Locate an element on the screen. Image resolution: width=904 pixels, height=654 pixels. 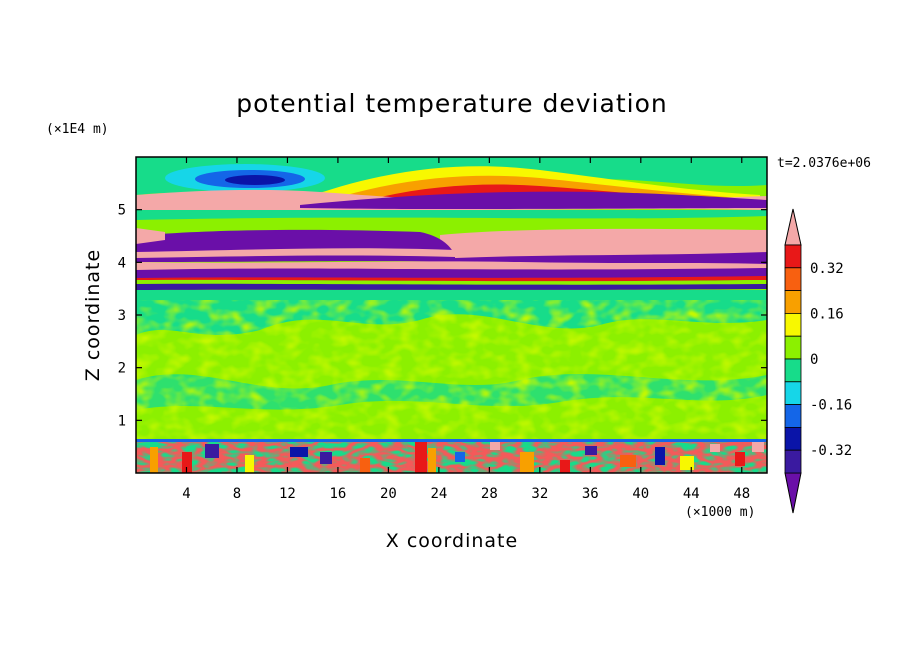
y-unit-label: (×1E4 m) is located at coordinates (77, 129).